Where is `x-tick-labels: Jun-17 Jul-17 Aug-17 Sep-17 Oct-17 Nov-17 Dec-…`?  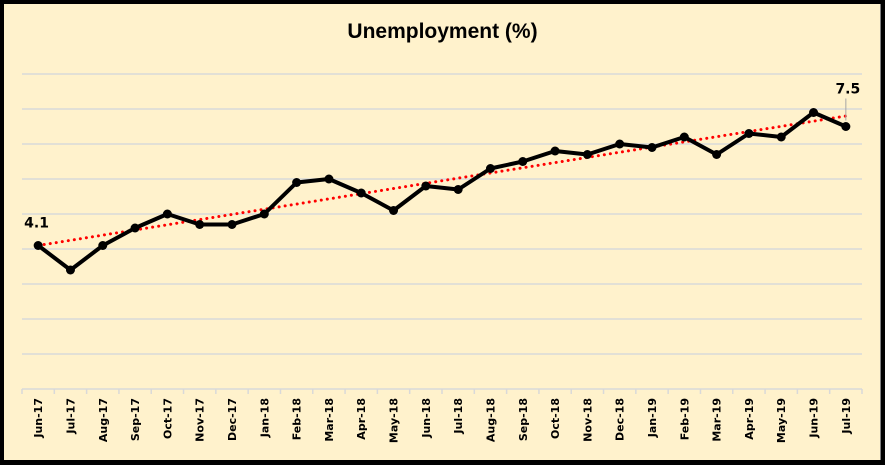
x-tick-labels: Jun-17 Jul-17 Aug-17 Sep-17 Oct-17 Nov-17 Dec-… is located at coordinates (442, 420).